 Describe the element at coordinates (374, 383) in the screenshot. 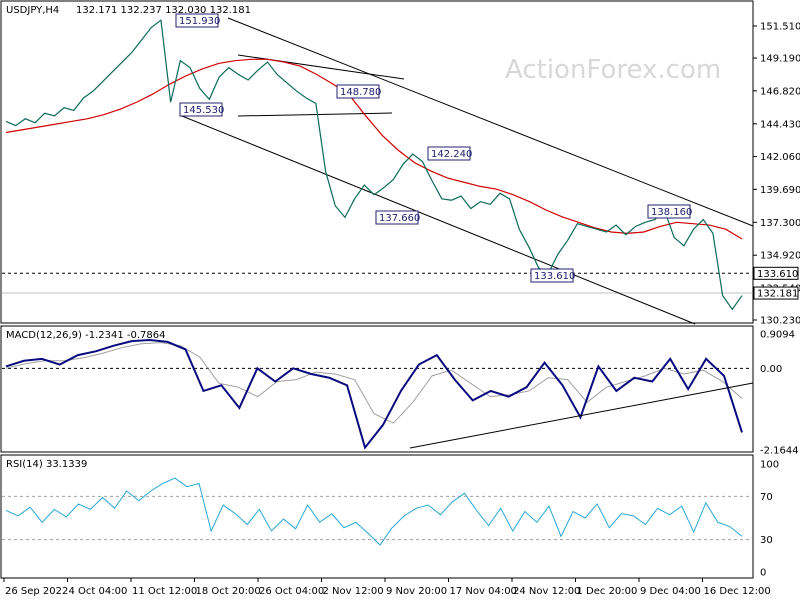

I see `macd-signal-line` at that location.